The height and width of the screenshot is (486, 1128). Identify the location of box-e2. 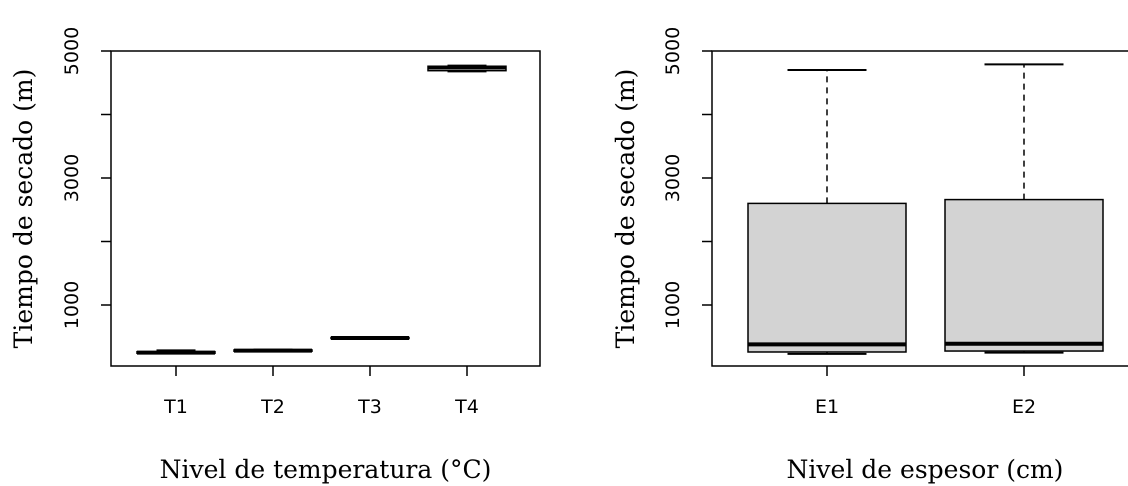
(1024, 208).